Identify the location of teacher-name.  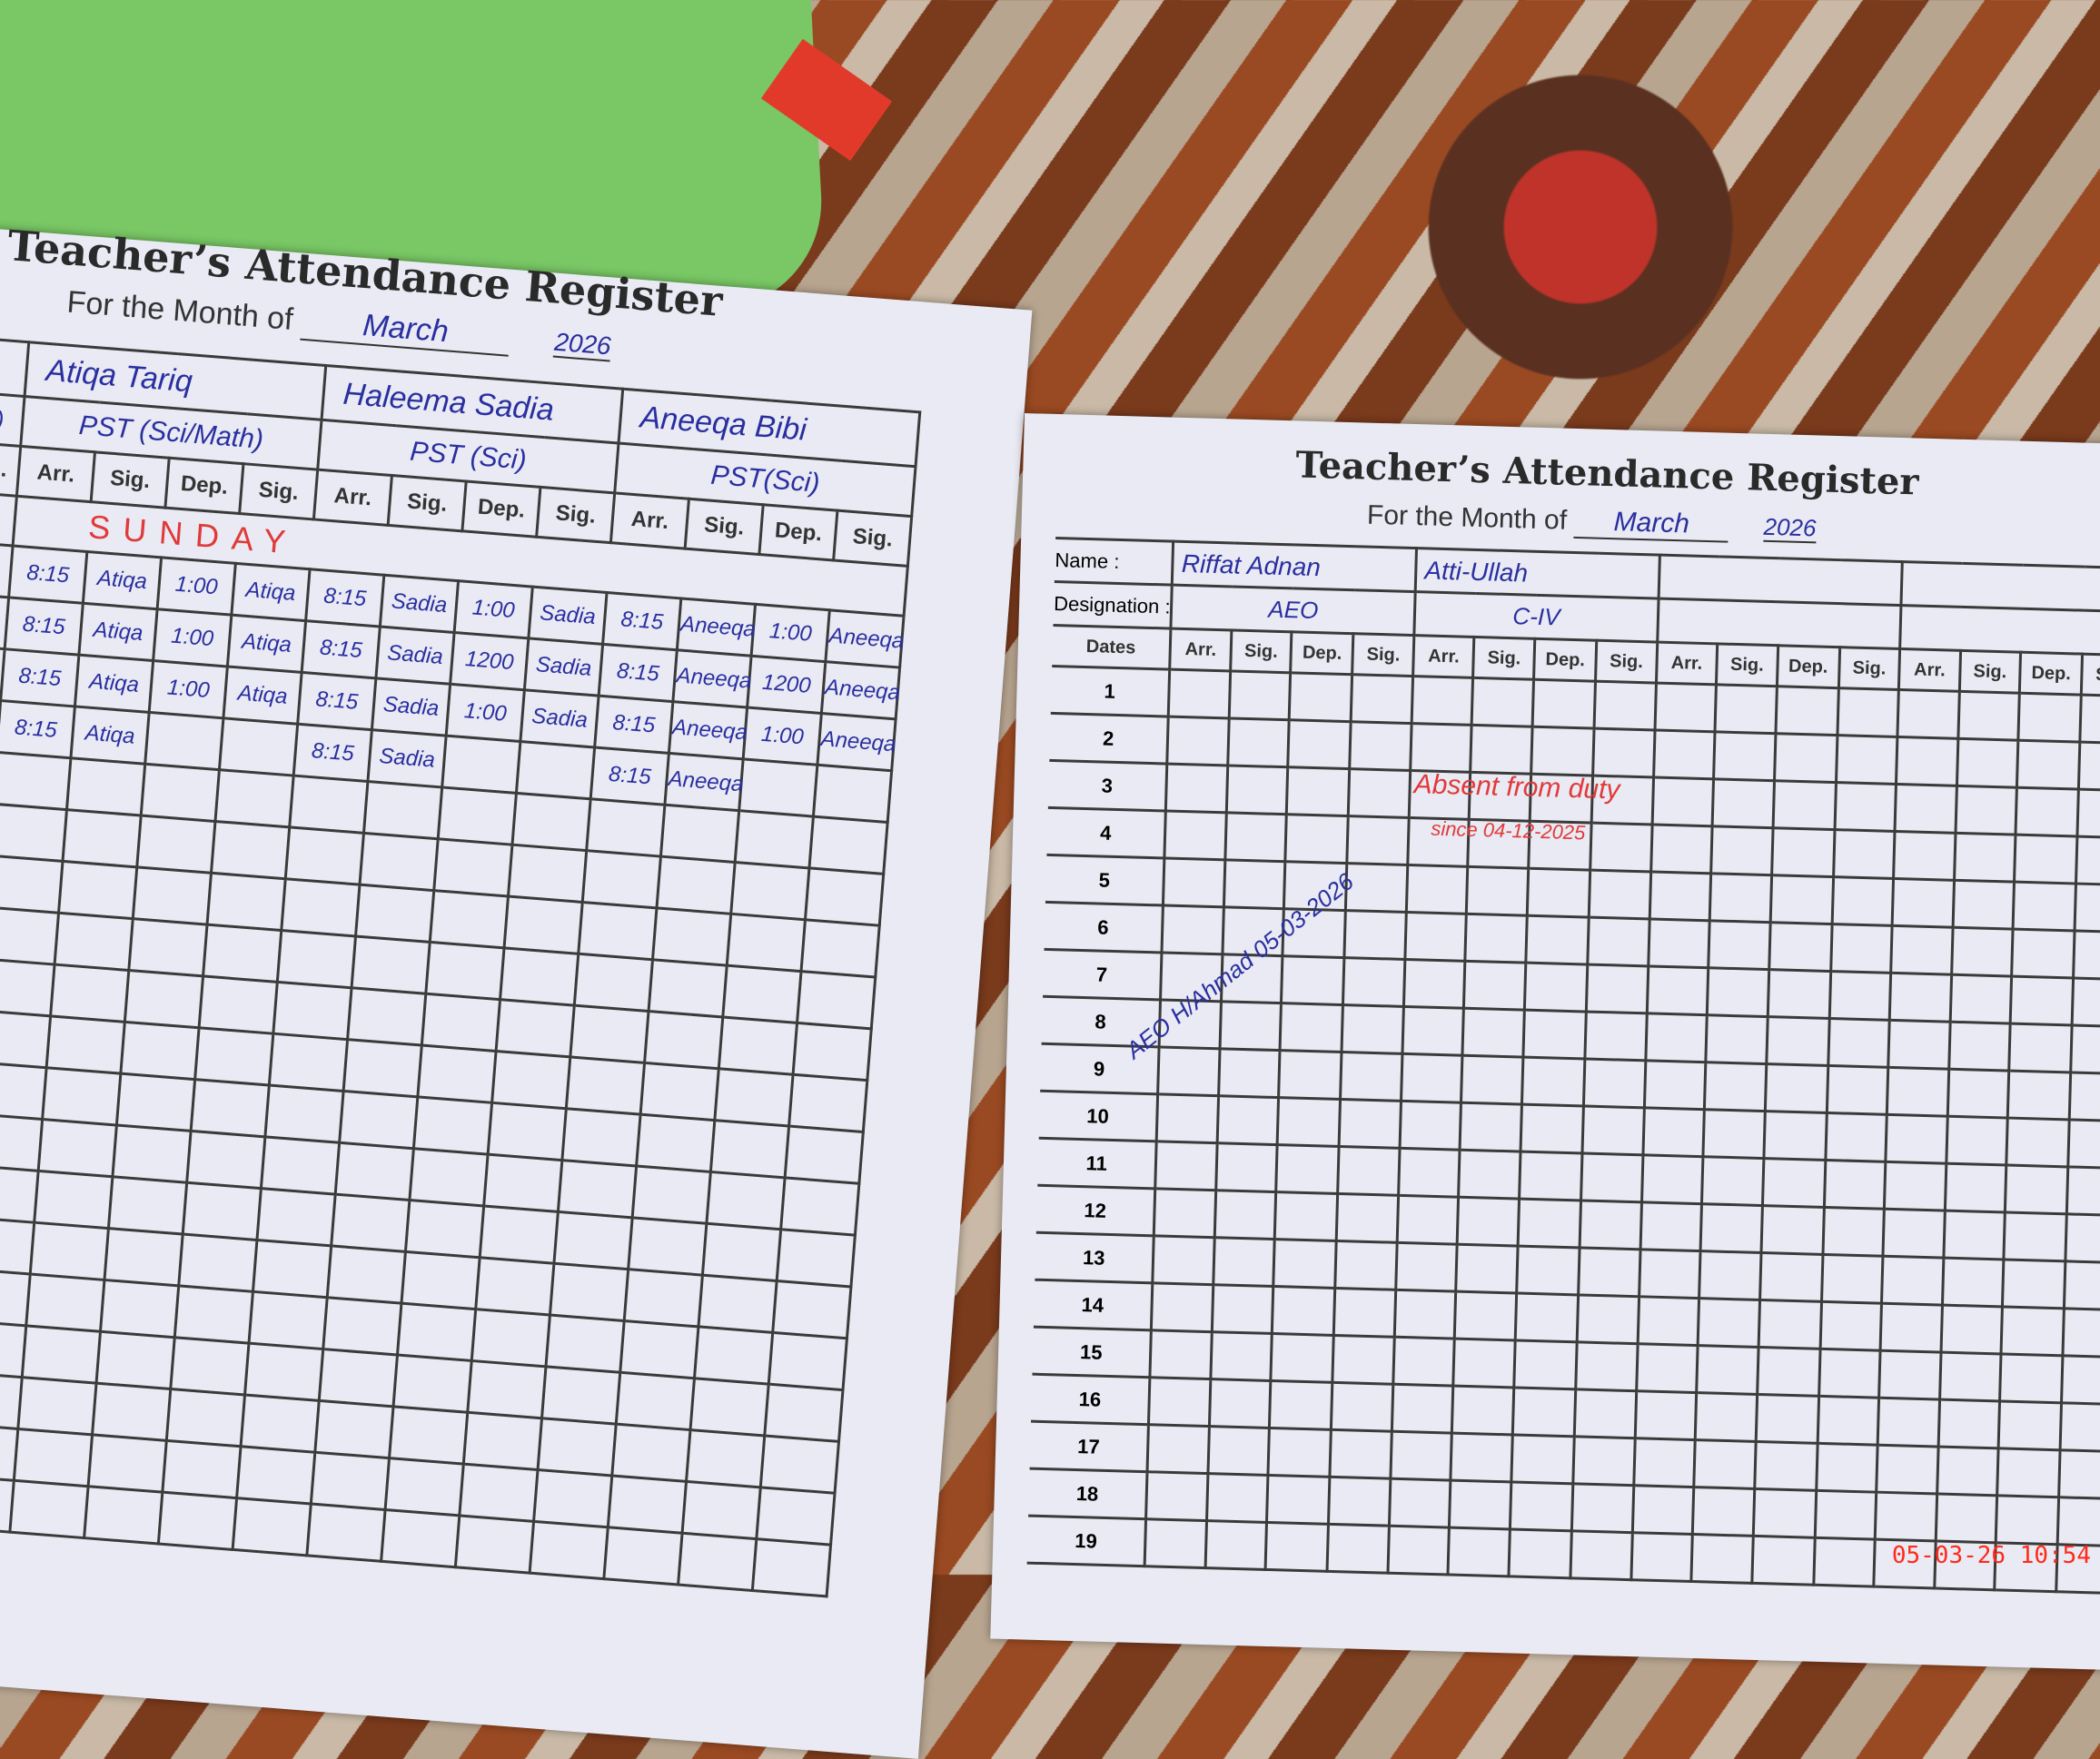
(2001, 587).